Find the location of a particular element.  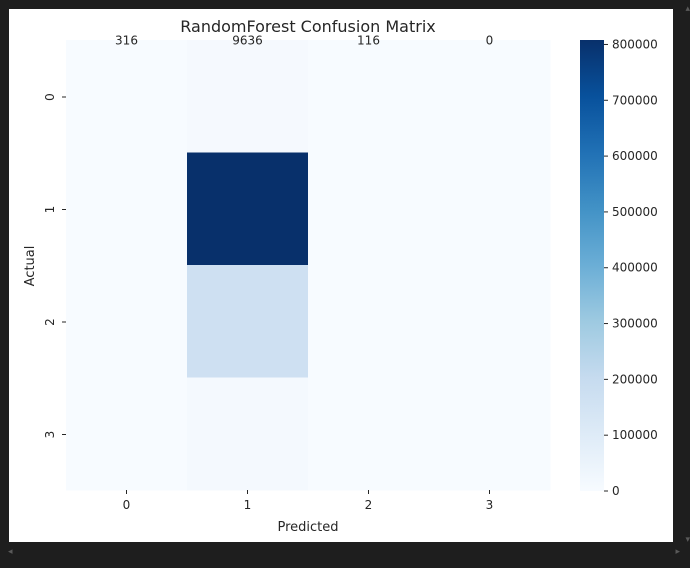

heatmap-cell-r1-c0 is located at coordinates (127, 209).